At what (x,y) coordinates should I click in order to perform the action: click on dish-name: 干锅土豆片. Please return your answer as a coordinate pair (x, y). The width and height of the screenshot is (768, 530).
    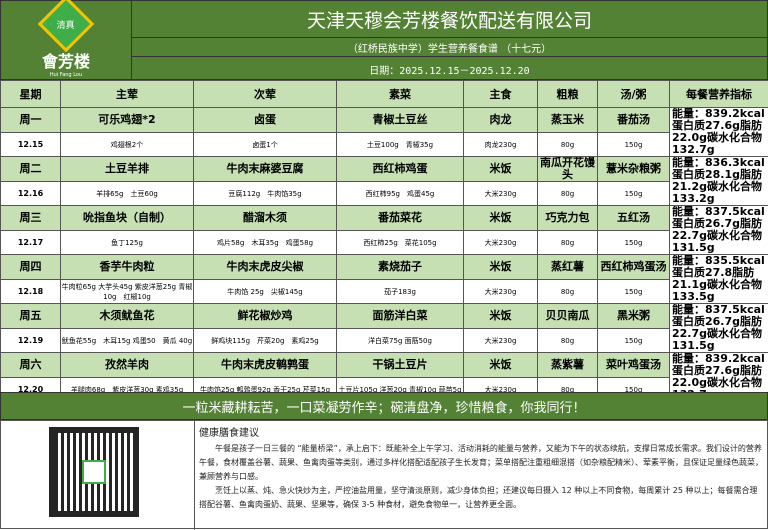
    Looking at the image, I should click on (400, 365).